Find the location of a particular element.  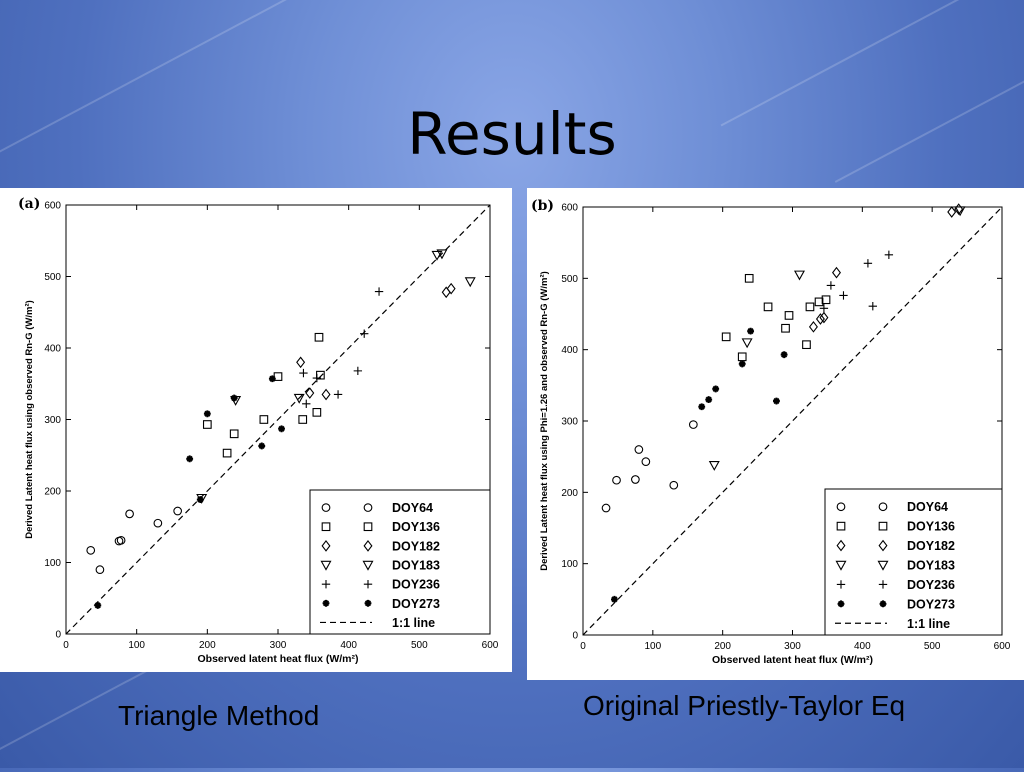

x-tick-label: 100 is located at coordinates (136, 645).